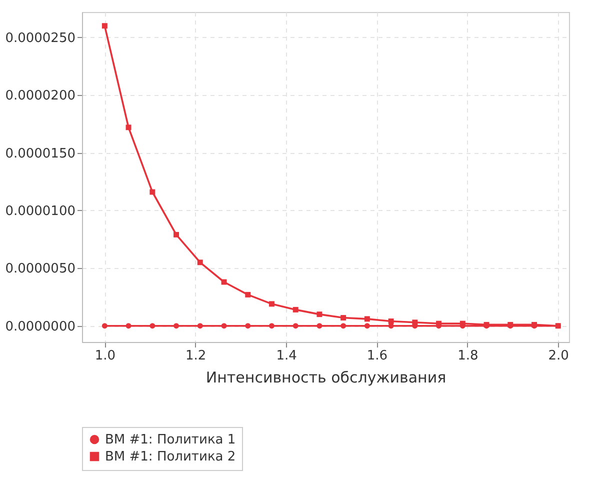  Describe the element at coordinates (468, 356) in the screenshot. I see `x-tick-label: 1.8` at that location.